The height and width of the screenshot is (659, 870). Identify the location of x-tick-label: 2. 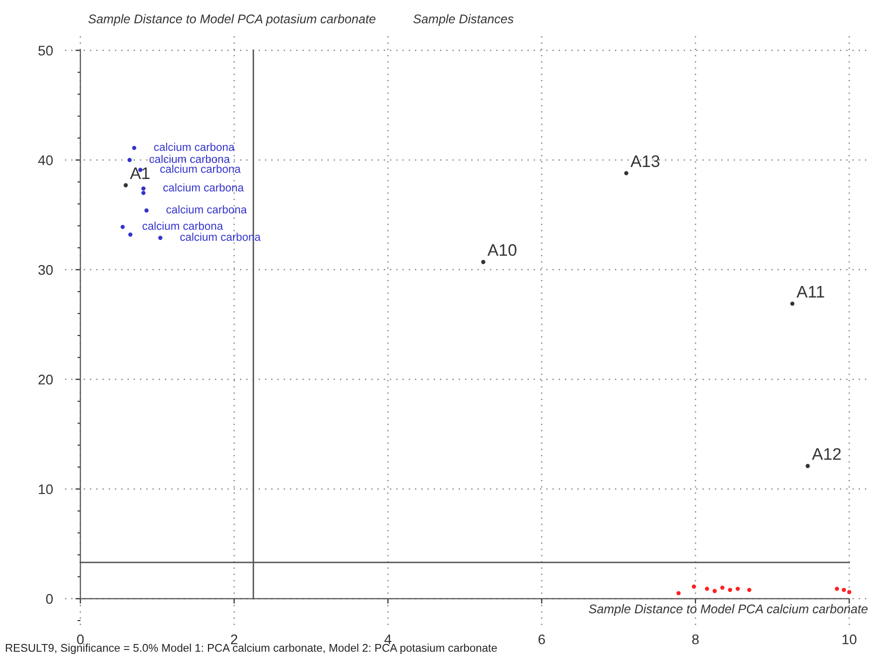
(234, 639).